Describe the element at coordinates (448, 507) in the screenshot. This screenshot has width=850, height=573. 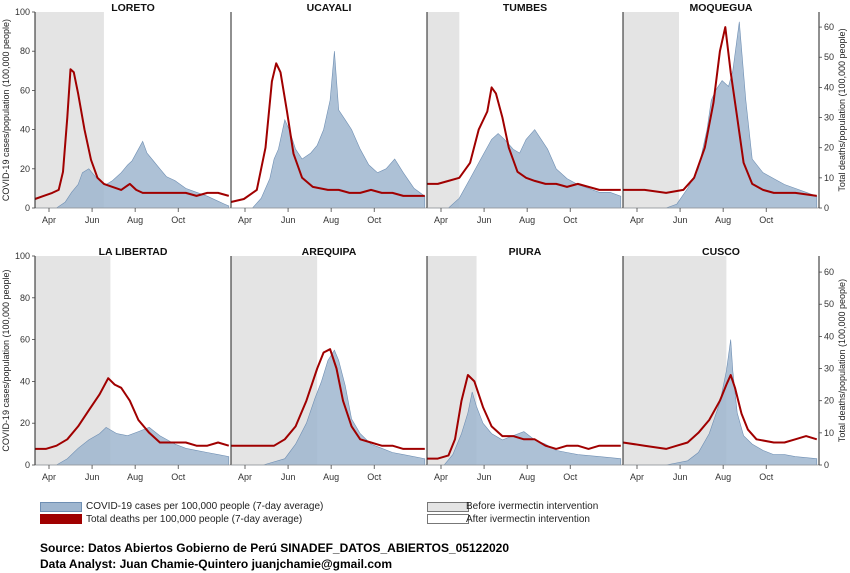
I see `legend-swatch-before` at that location.